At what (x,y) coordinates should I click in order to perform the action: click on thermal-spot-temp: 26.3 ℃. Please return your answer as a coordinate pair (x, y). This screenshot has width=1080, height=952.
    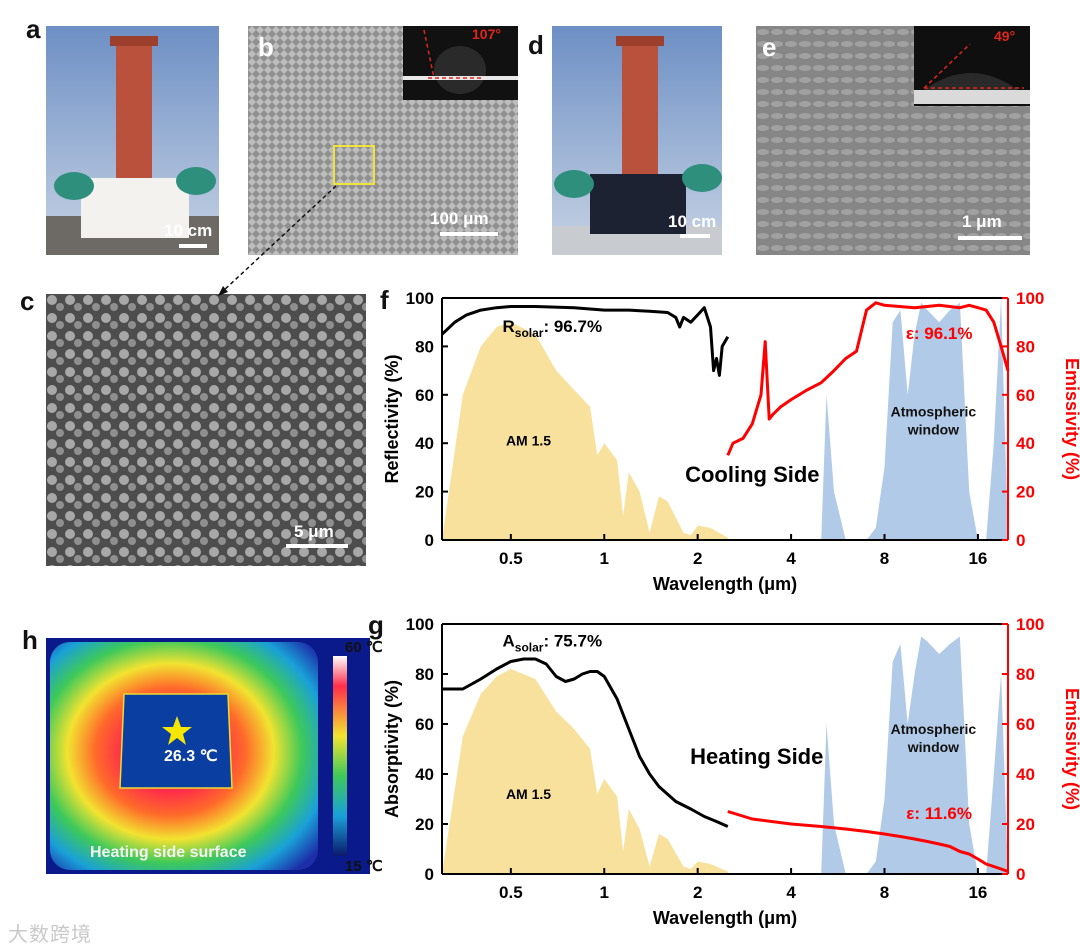
    Looking at the image, I should click on (191, 756).